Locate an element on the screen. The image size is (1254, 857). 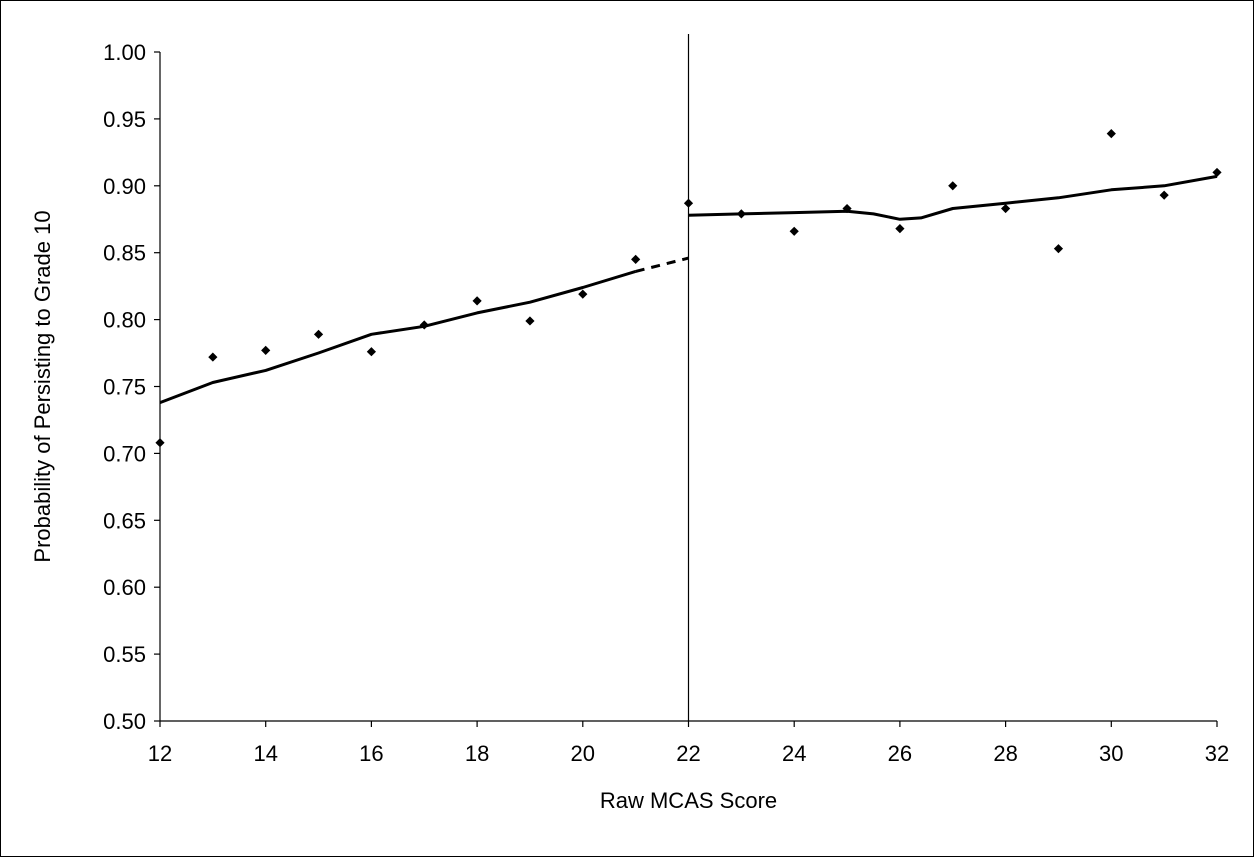
x-tick-label: 30 is located at coordinates (1111, 753).